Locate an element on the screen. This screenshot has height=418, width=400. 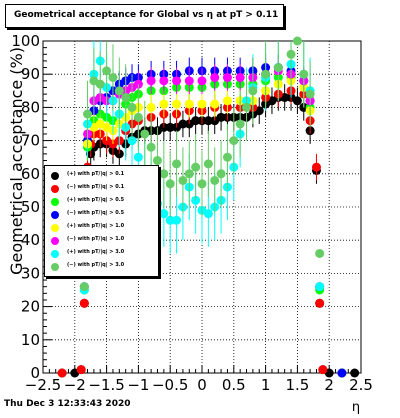
y-tick-label: 30 is located at coordinates (30, 273).